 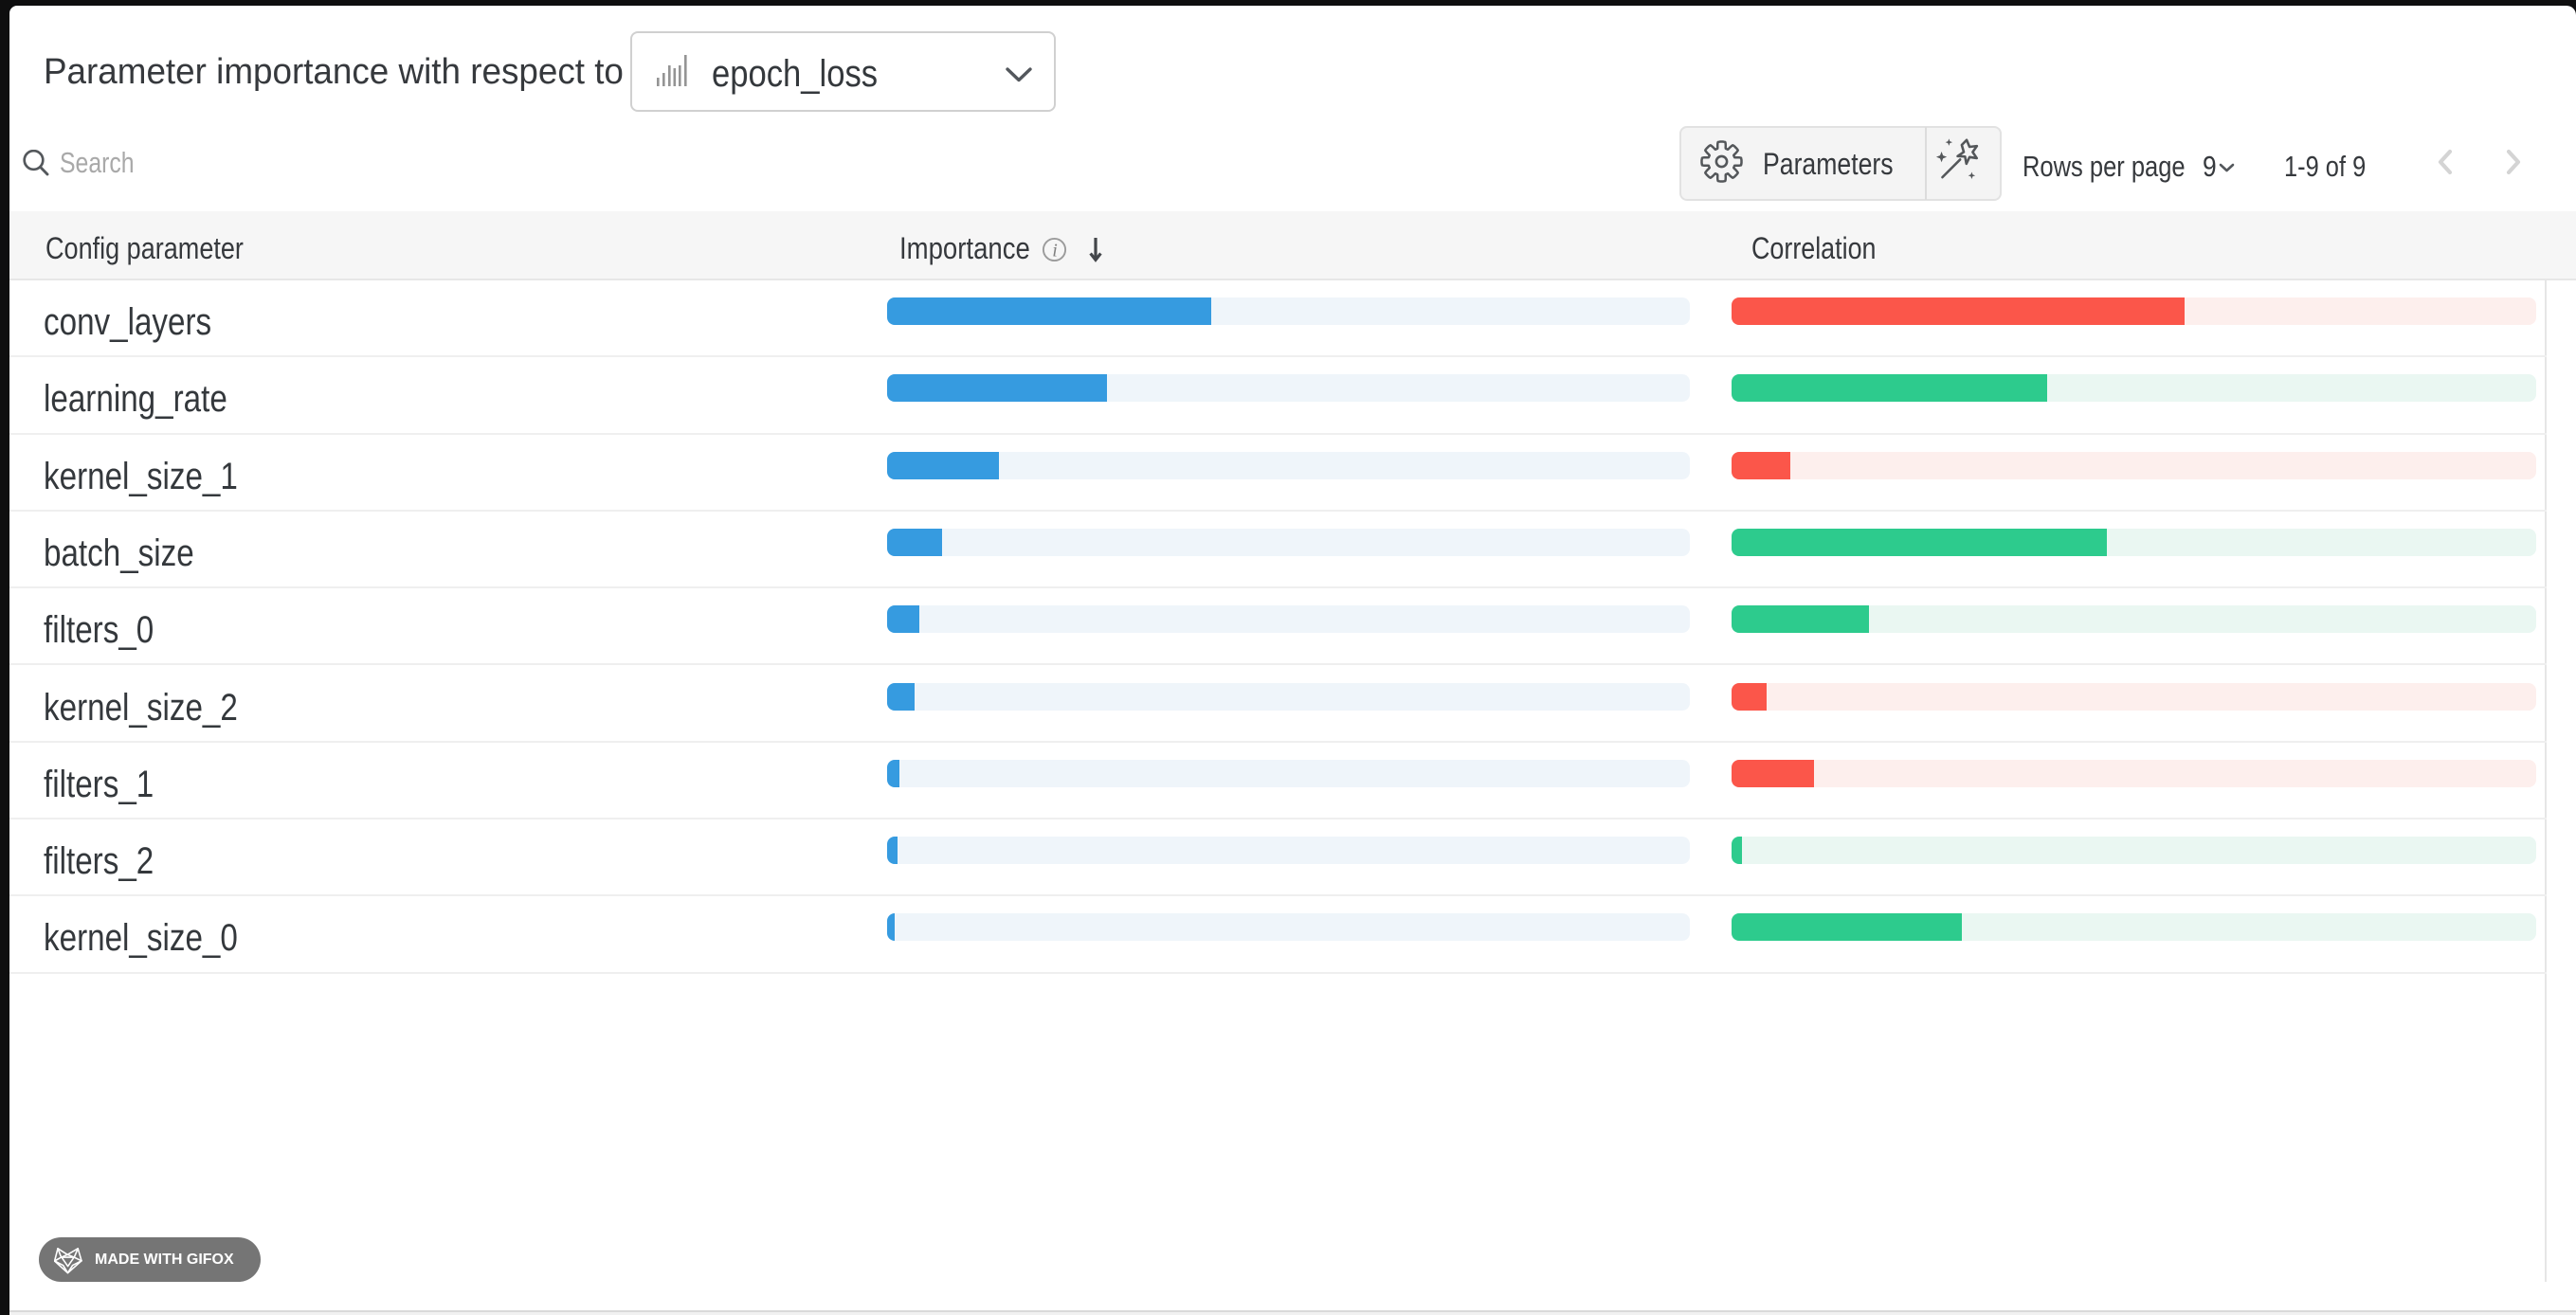 What do you see at coordinates (1055, 250) in the screenshot?
I see `svg-text: i` at bounding box center [1055, 250].